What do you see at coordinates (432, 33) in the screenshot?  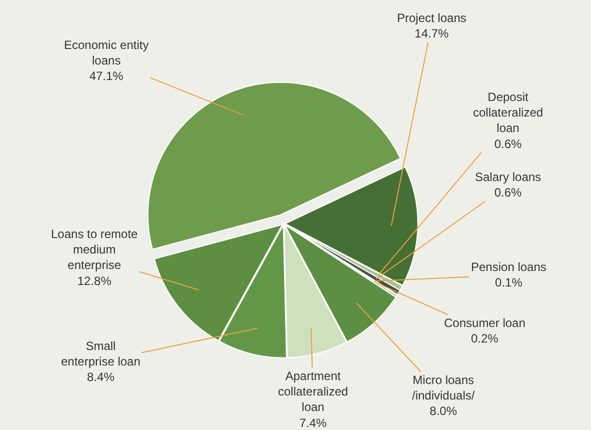 I see `data-label: 14.7%` at bounding box center [432, 33].